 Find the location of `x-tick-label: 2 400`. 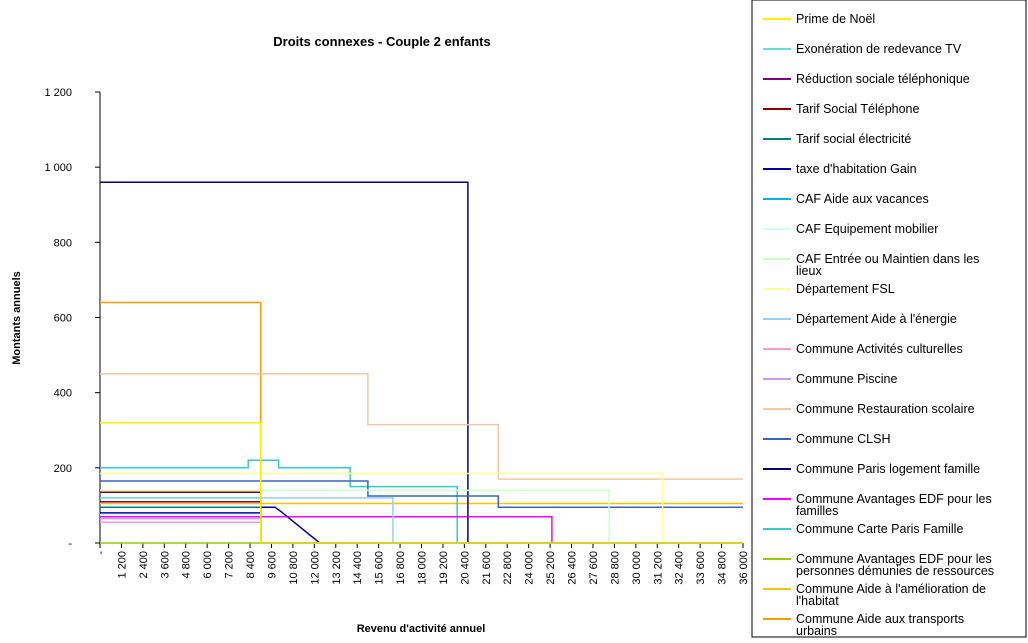

x-tick-label: 2 400 is located at coordinates (144, 565).